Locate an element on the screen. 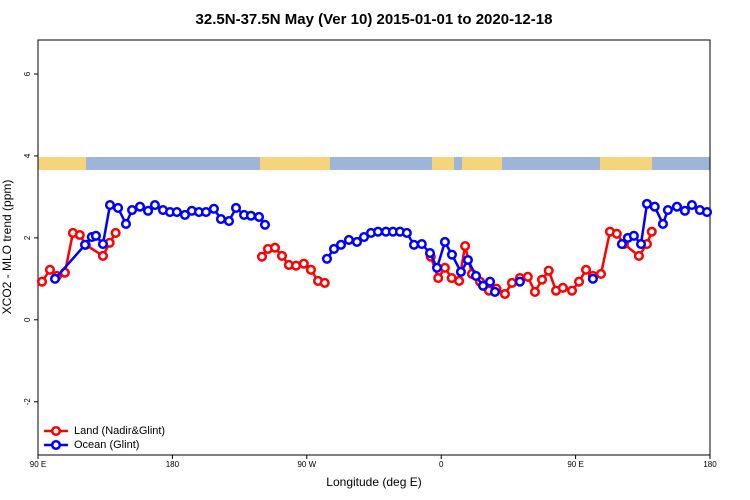 Image resolution: width=750 pixels, height=500 pixels. y-tick-label: 0 is located at coordinates (27, 319).